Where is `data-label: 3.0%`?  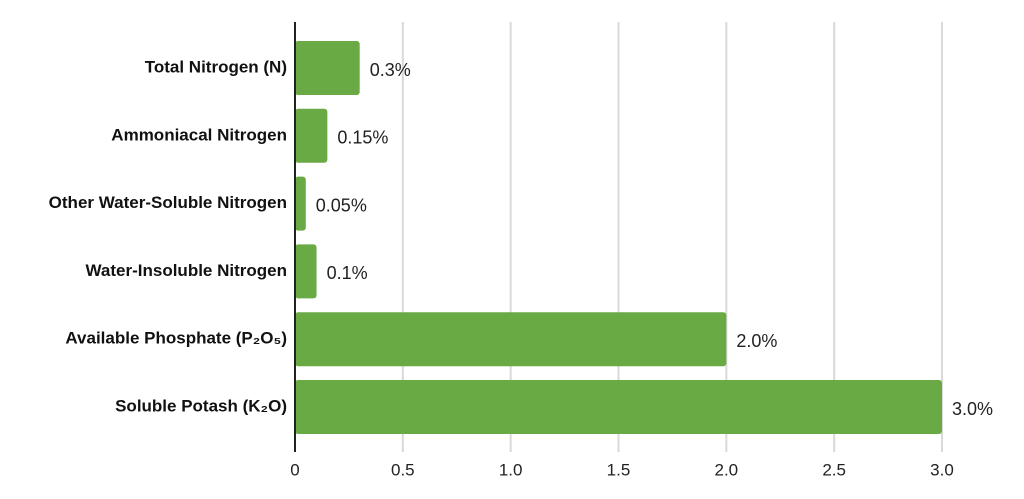
data-label: 3.0% is located at coordinates (972, 409).